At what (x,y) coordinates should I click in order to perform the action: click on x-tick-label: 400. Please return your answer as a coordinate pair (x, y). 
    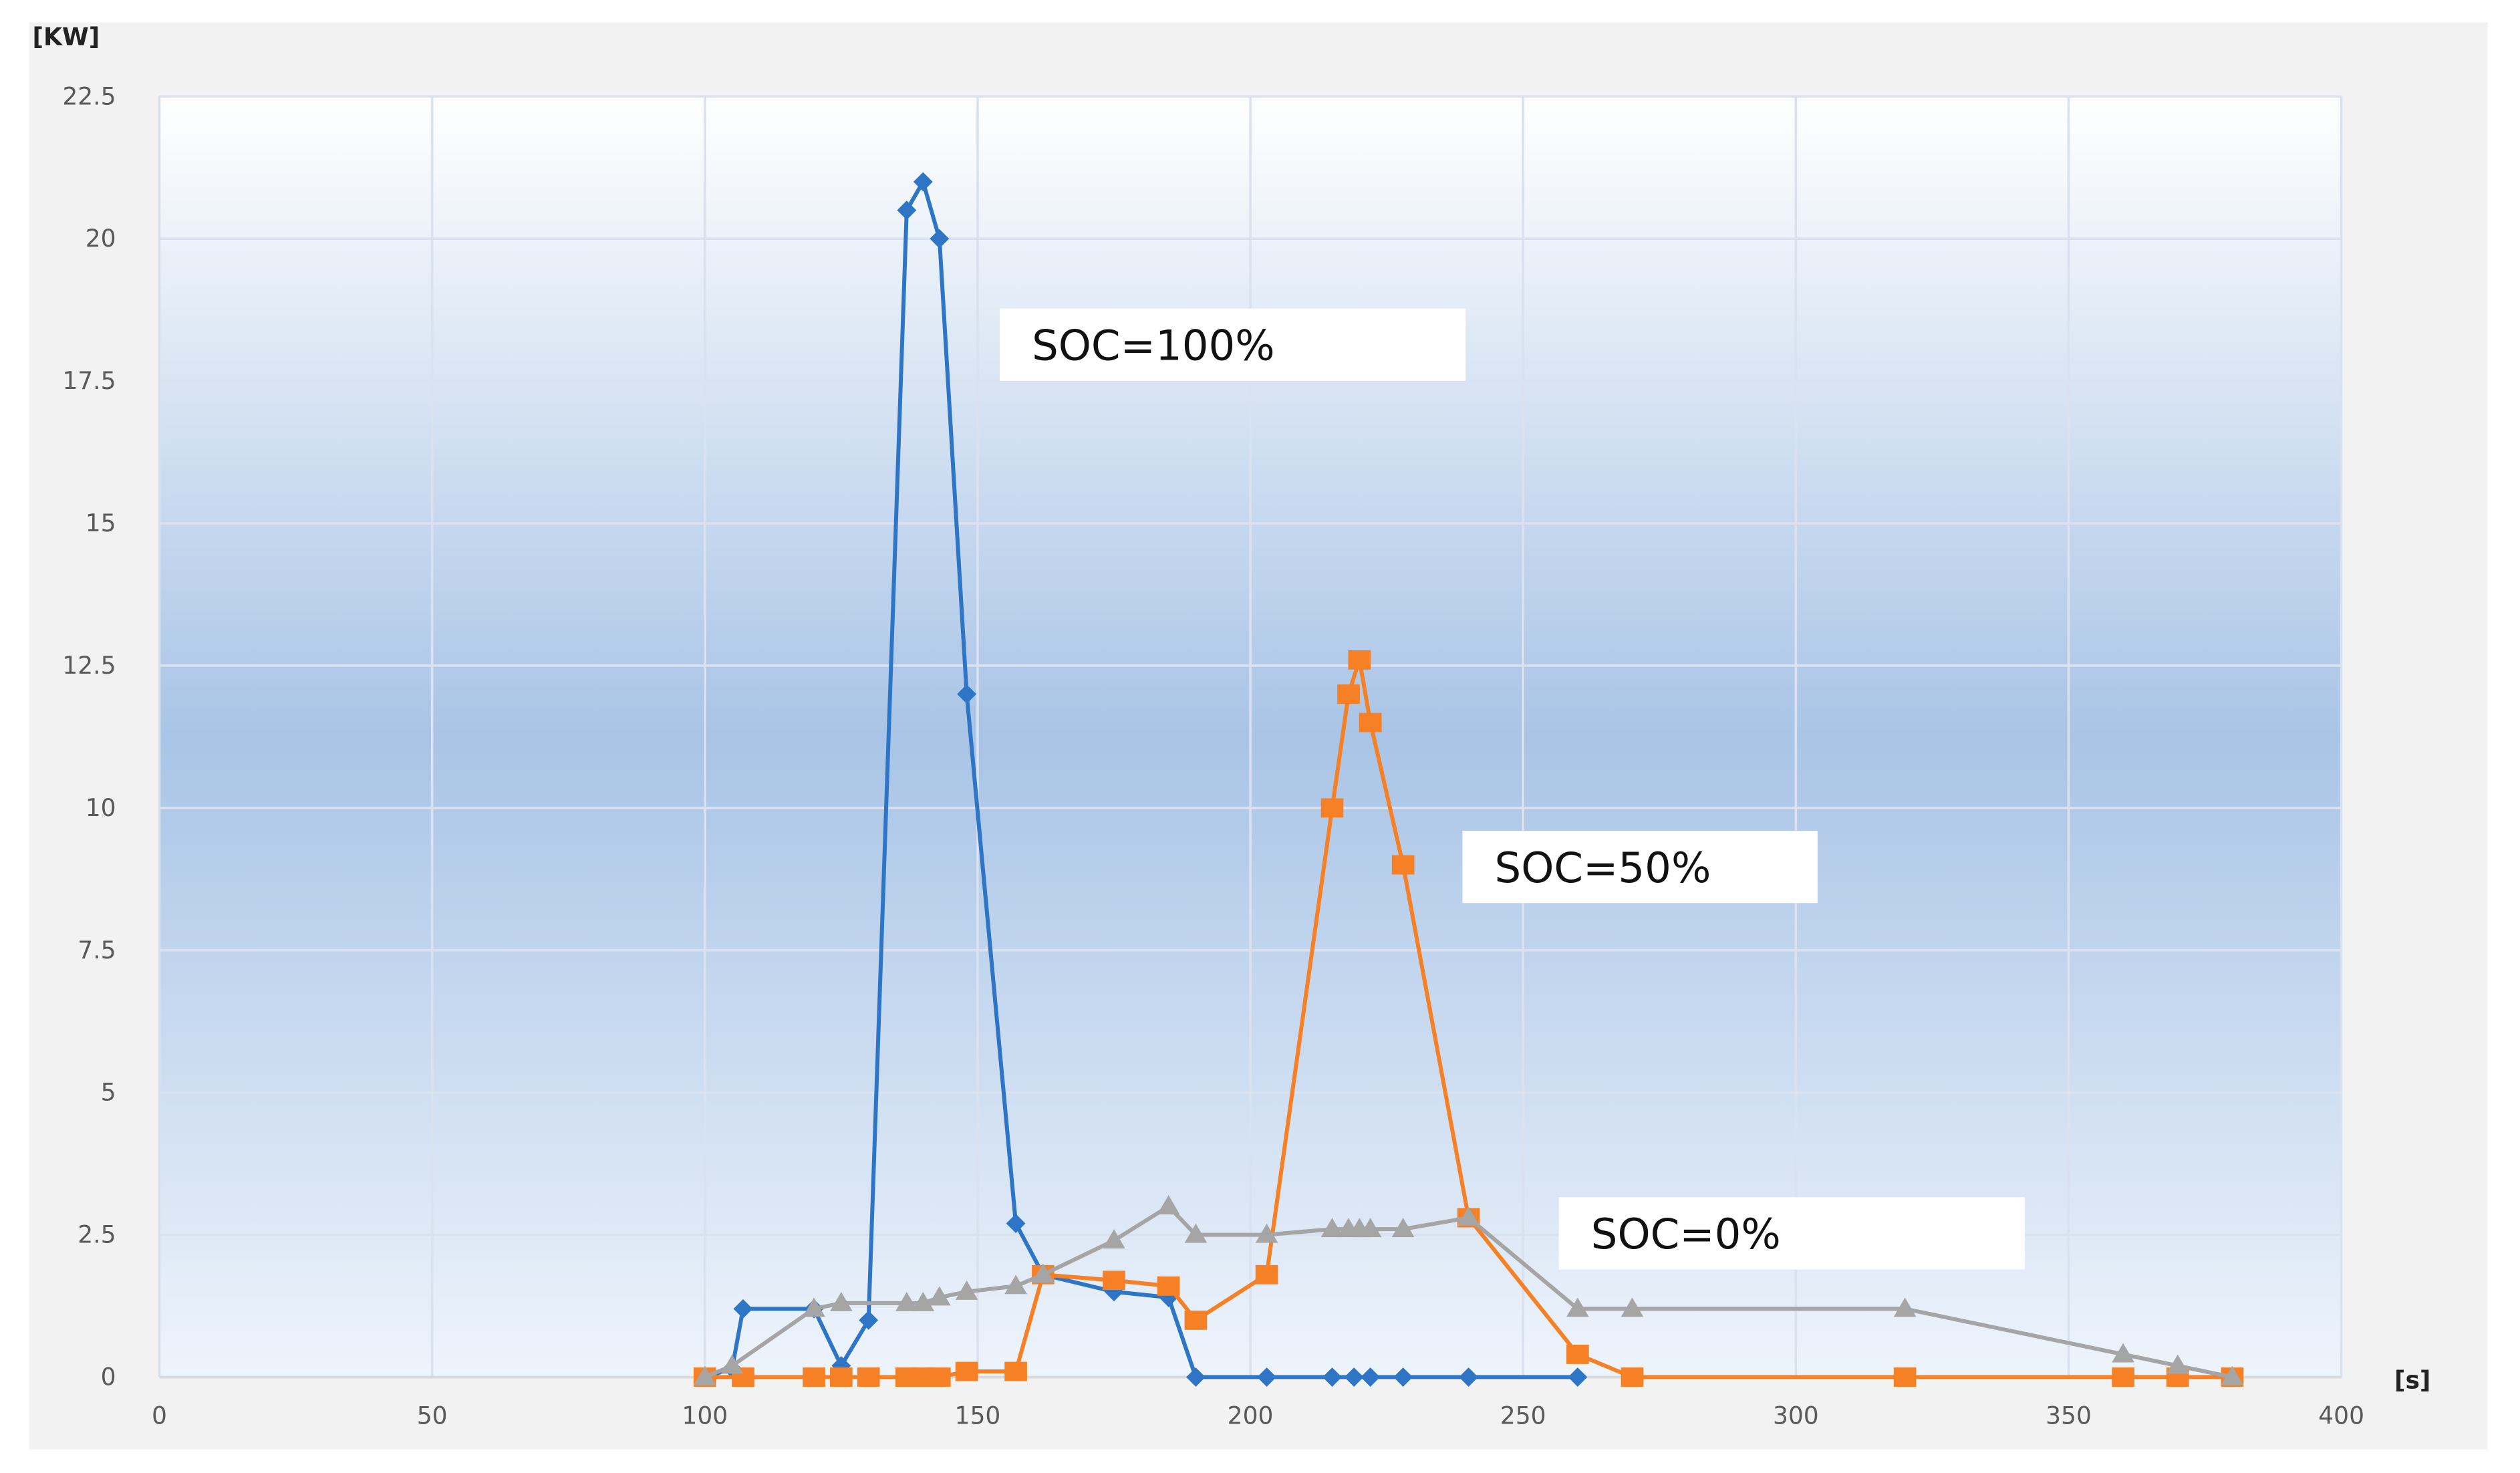
    Looking at the image, I should click on (2341, 1415).